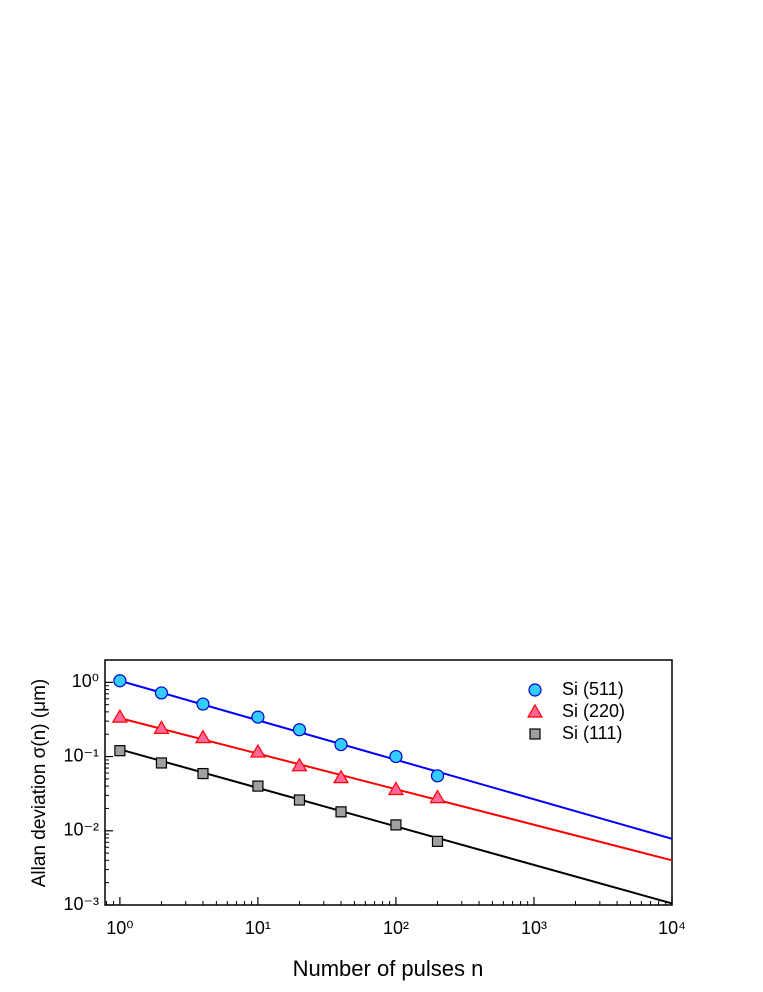 The image size is (763, 992). I want to click on y-axis-label: Allan deviation σ(n) (μm), so click(39, 783).